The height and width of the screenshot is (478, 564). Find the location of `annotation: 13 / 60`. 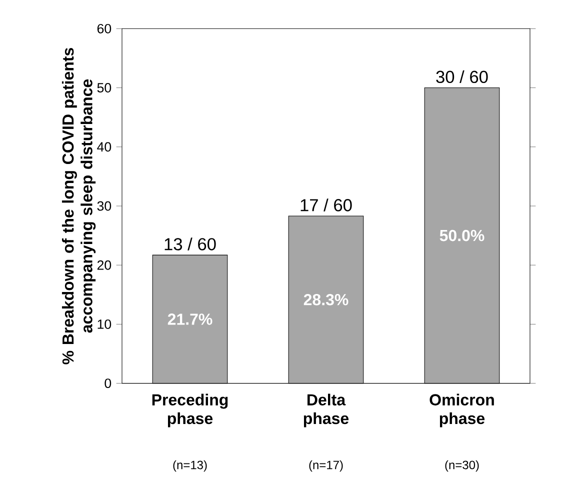

annotation: 13 / 60 is located at coordinates (190, 244).